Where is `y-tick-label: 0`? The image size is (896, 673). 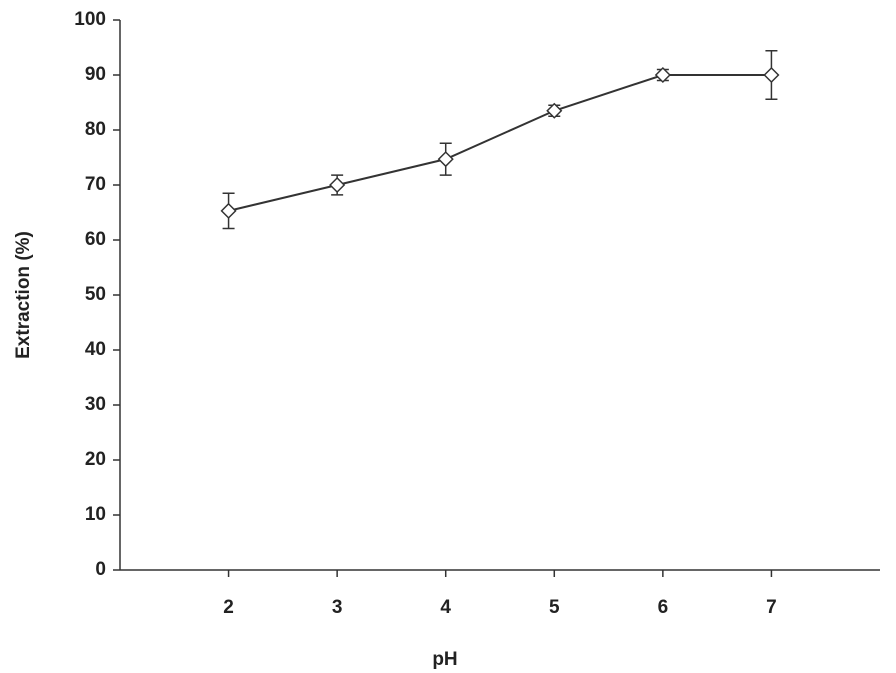
y-tick-label: 0 is located at coordinates (100, 569).